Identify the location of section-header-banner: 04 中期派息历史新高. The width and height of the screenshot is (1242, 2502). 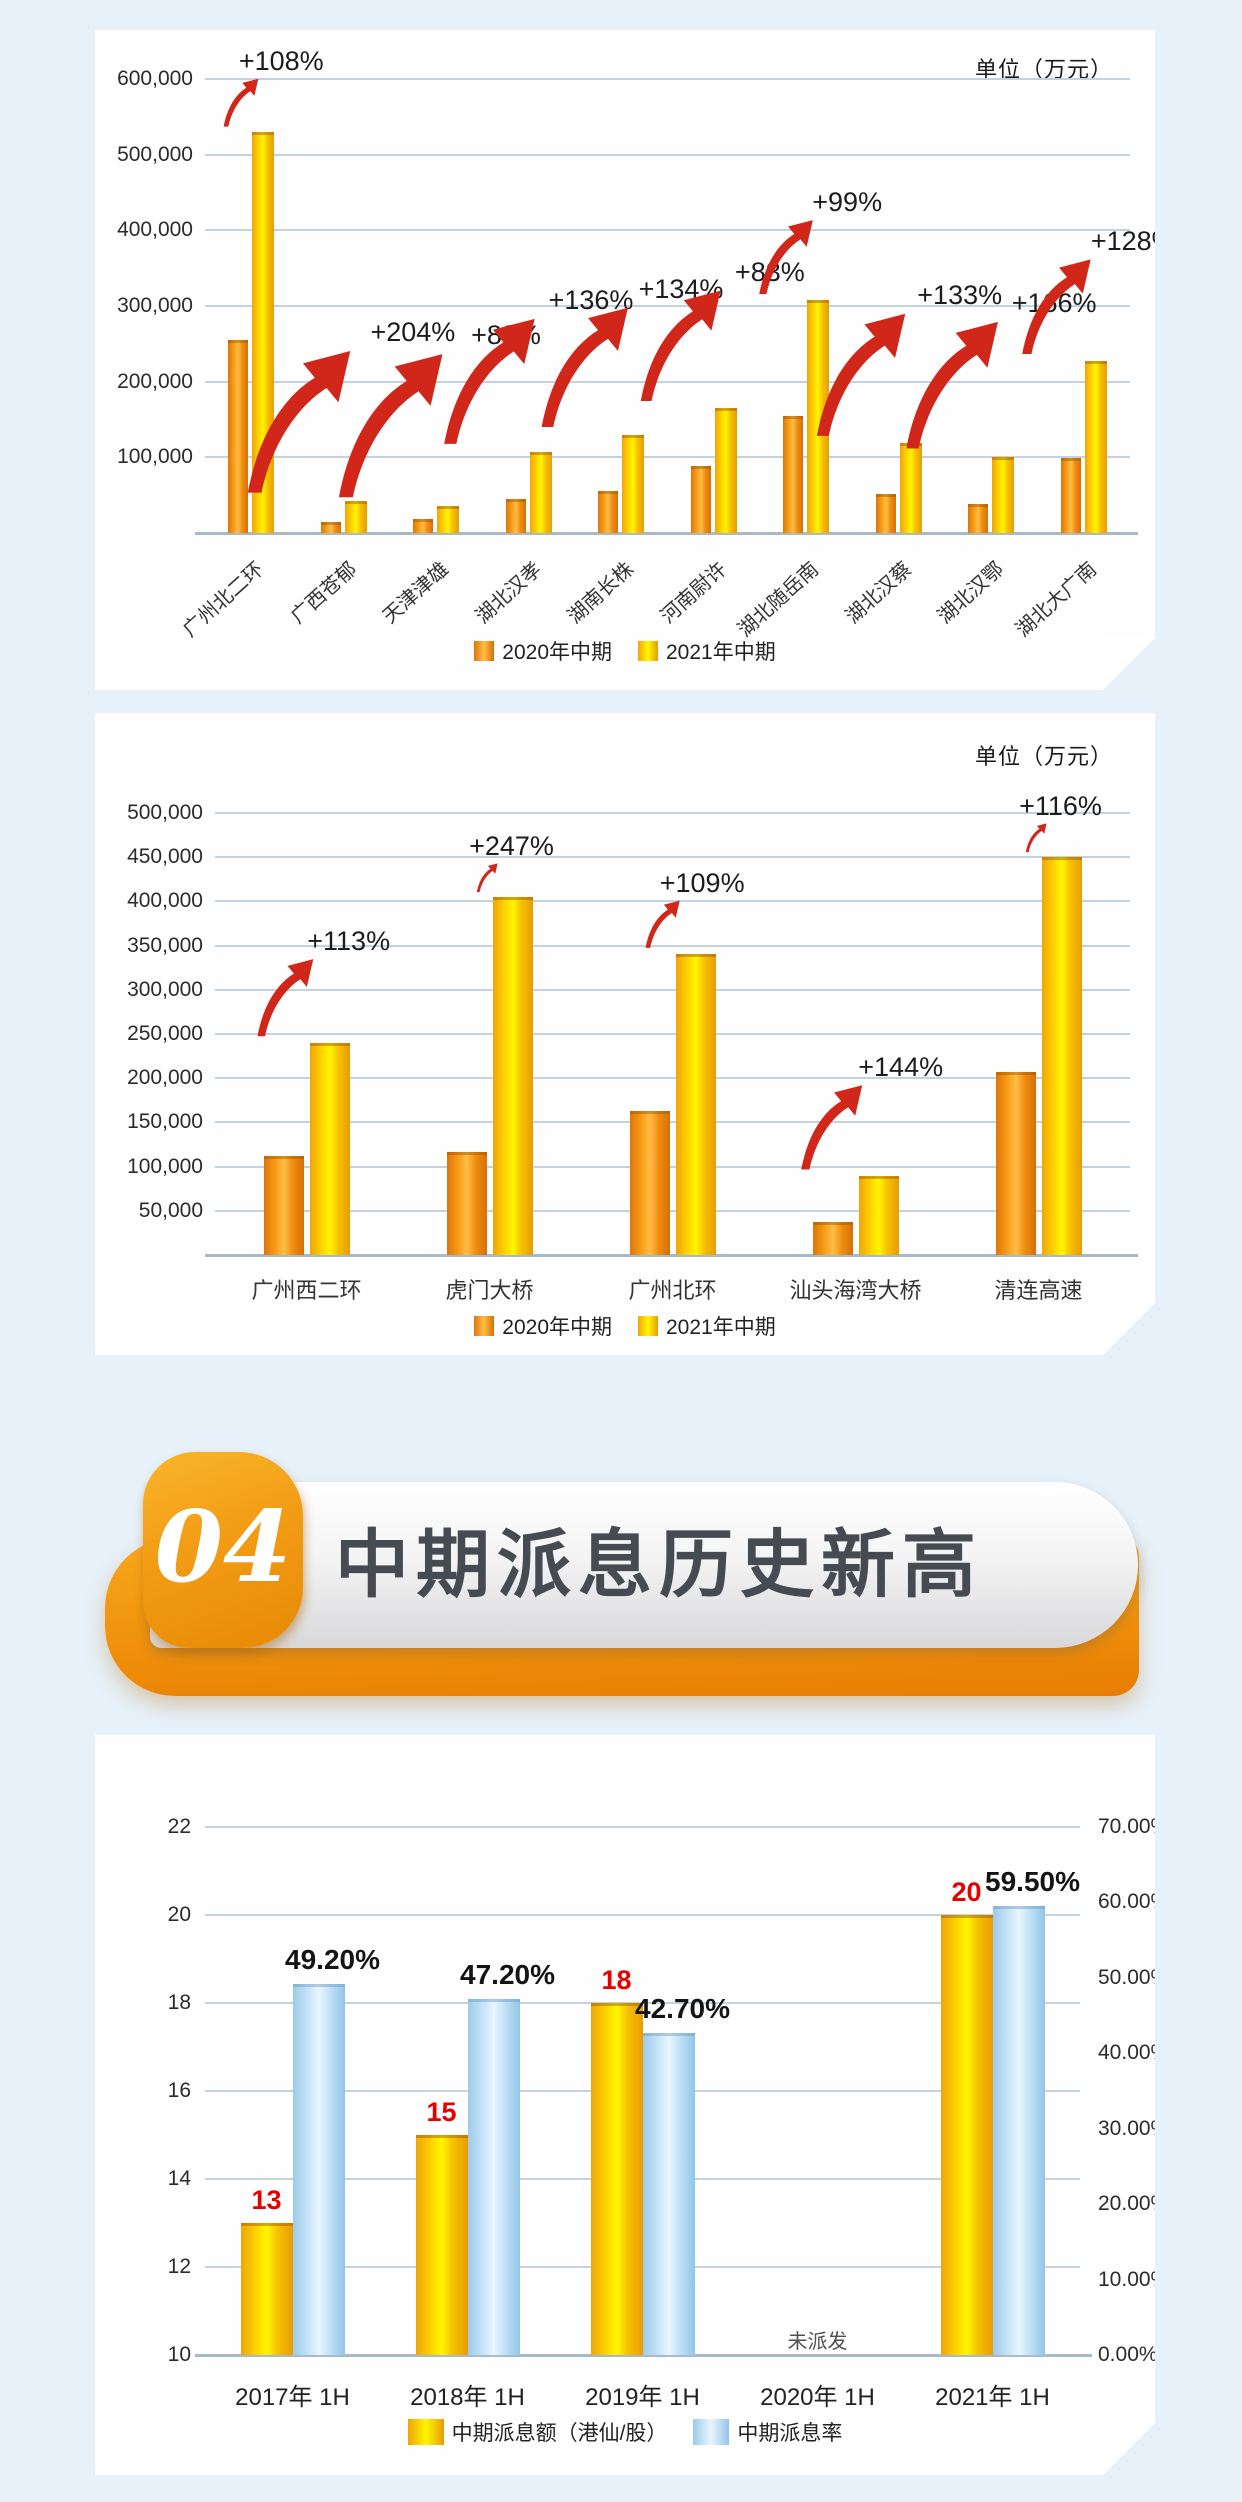
(625, 1576).